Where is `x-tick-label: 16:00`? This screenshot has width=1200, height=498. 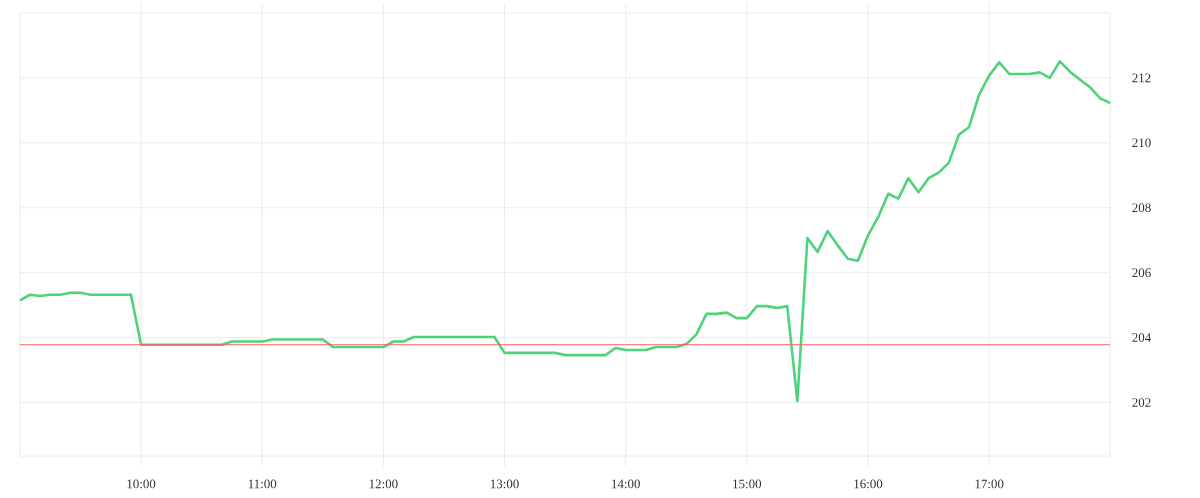 x-tick-label: 16:00 is located at coordinates (868, 484).